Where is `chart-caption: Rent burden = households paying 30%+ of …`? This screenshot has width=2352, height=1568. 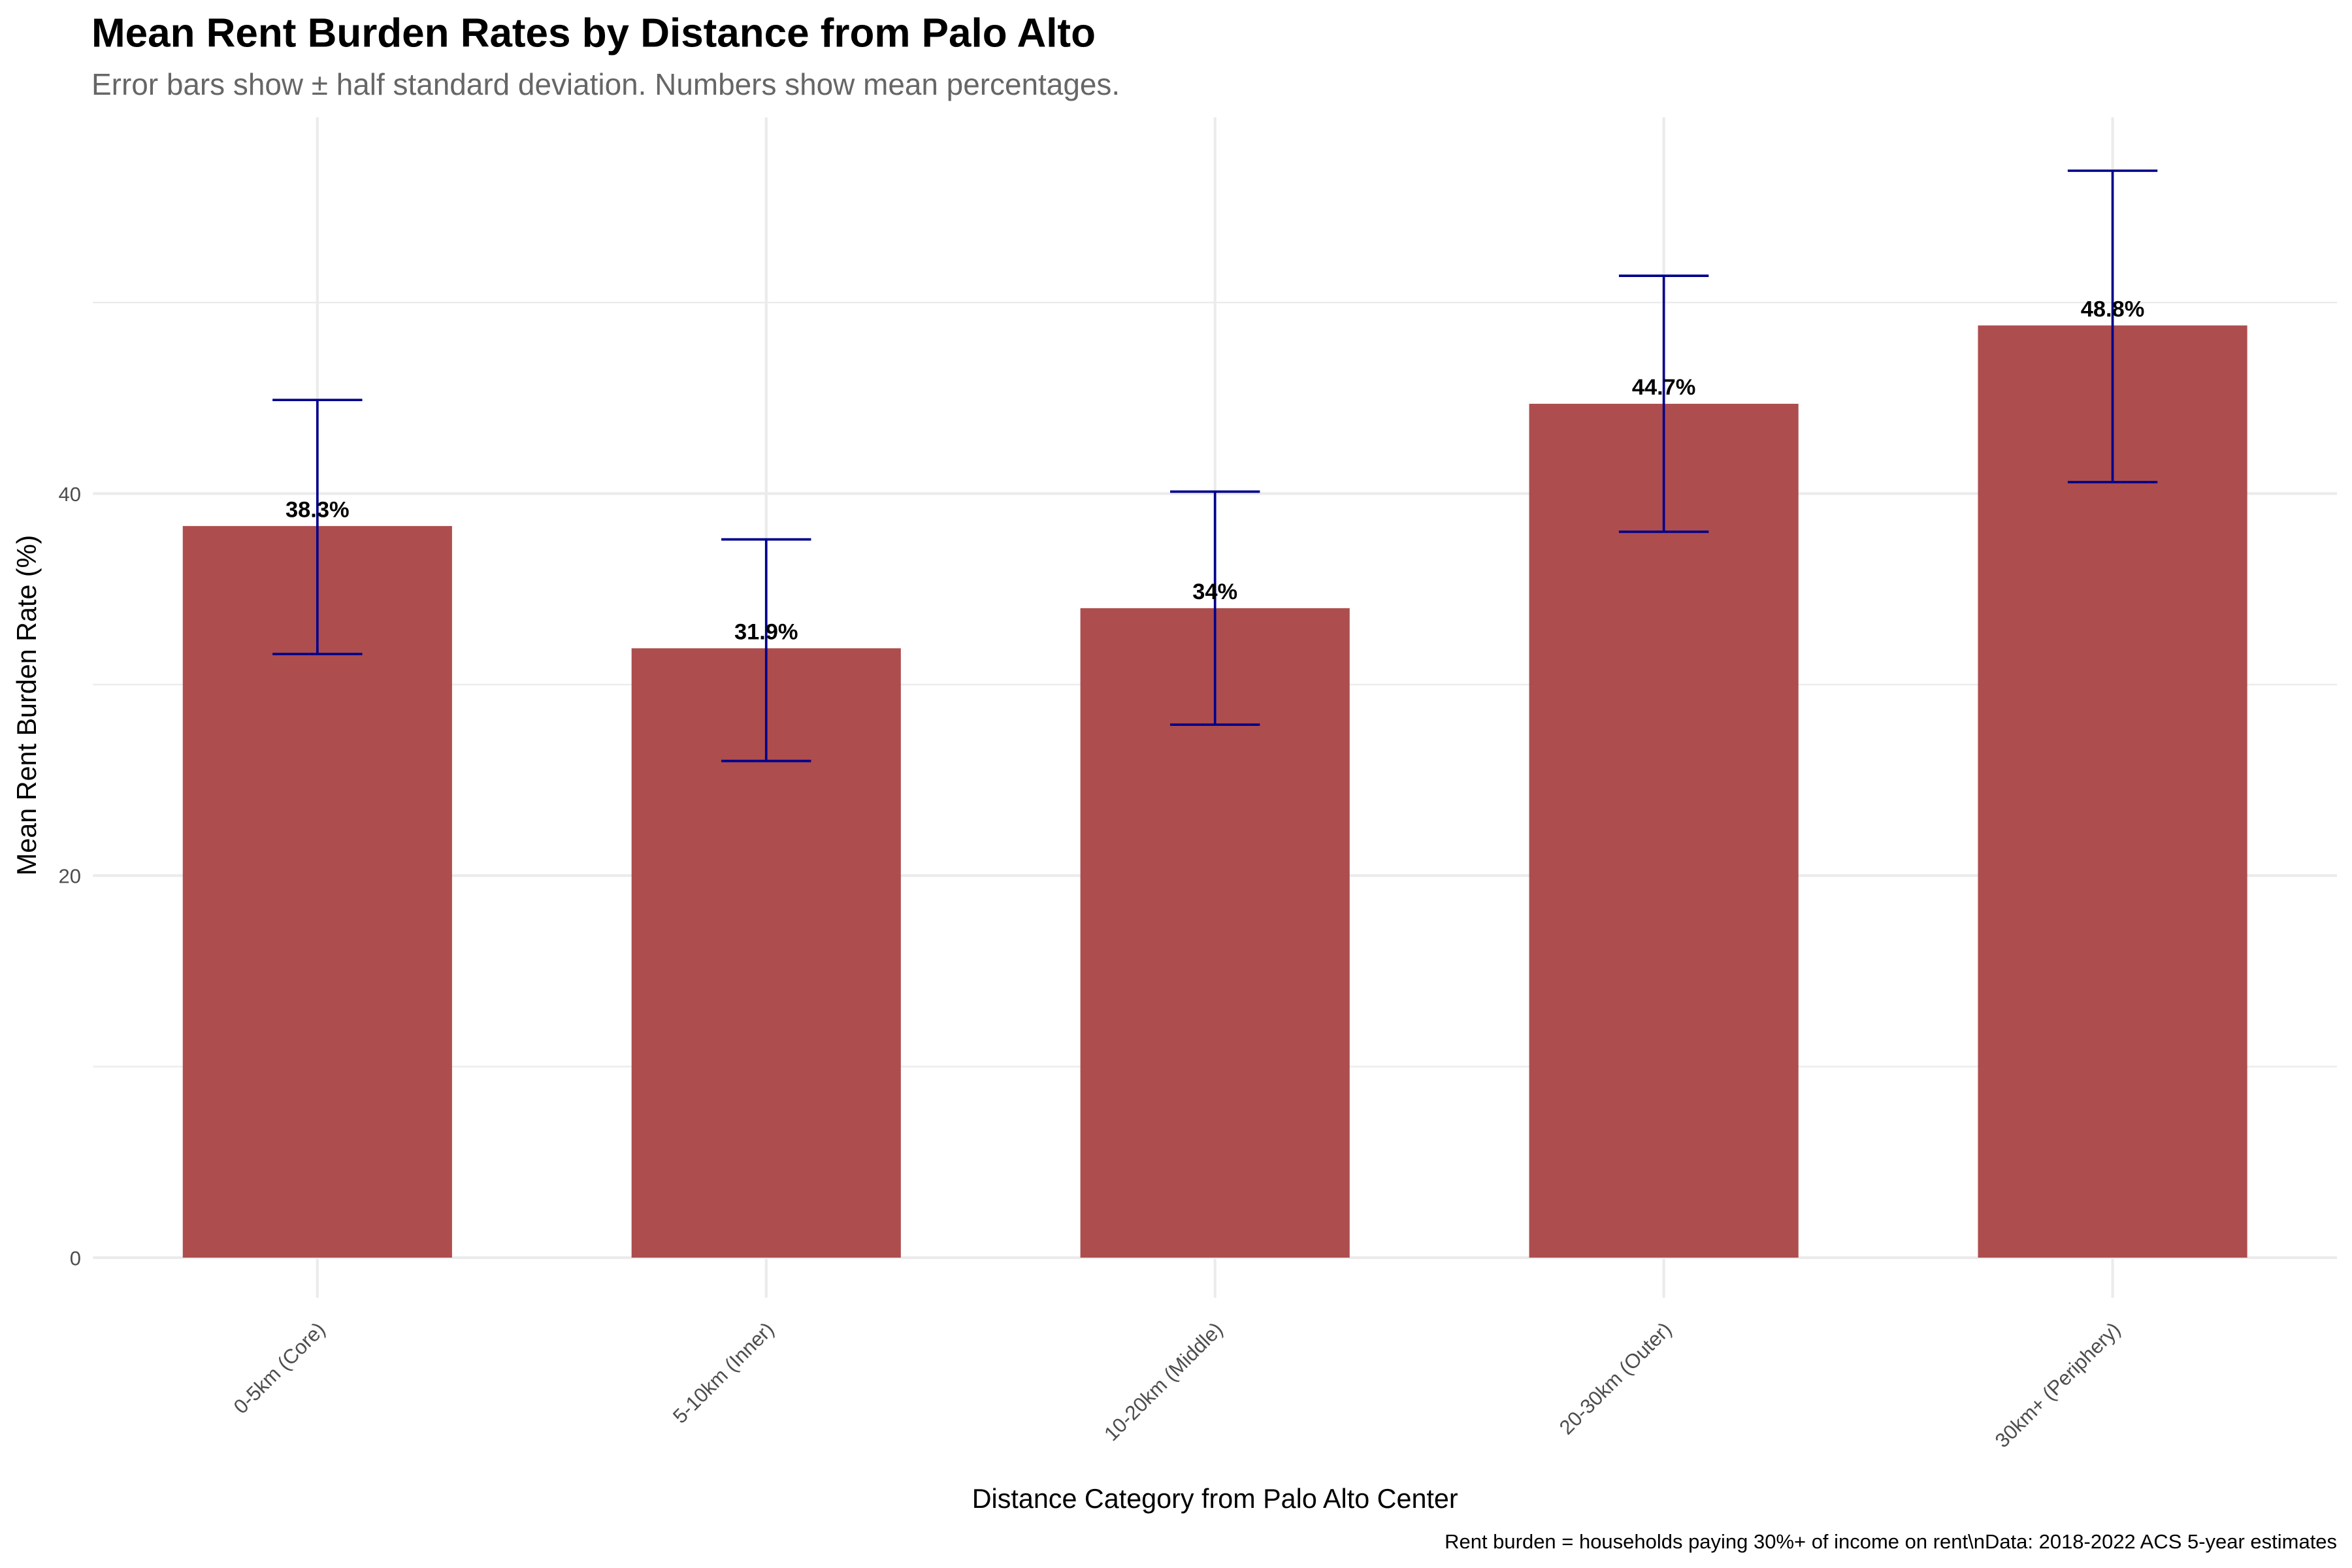 chart-caption: Rent burden = households paying 30%+ of … is located at coordinates (1891, 1541).